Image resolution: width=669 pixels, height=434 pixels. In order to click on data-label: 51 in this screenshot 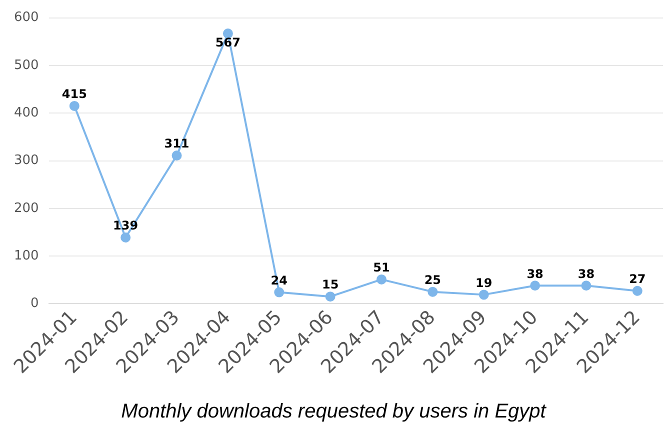, I will do `click(381, 267)`.